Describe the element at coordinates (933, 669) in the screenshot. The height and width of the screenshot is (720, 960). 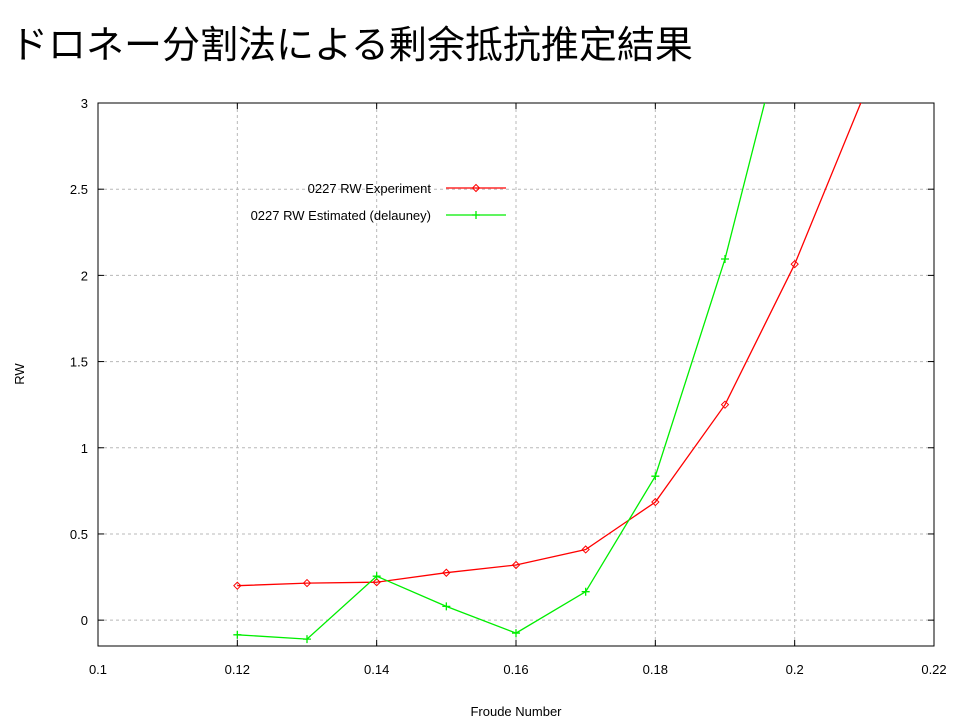
I see `x-tick-label: 0.22` at that location.